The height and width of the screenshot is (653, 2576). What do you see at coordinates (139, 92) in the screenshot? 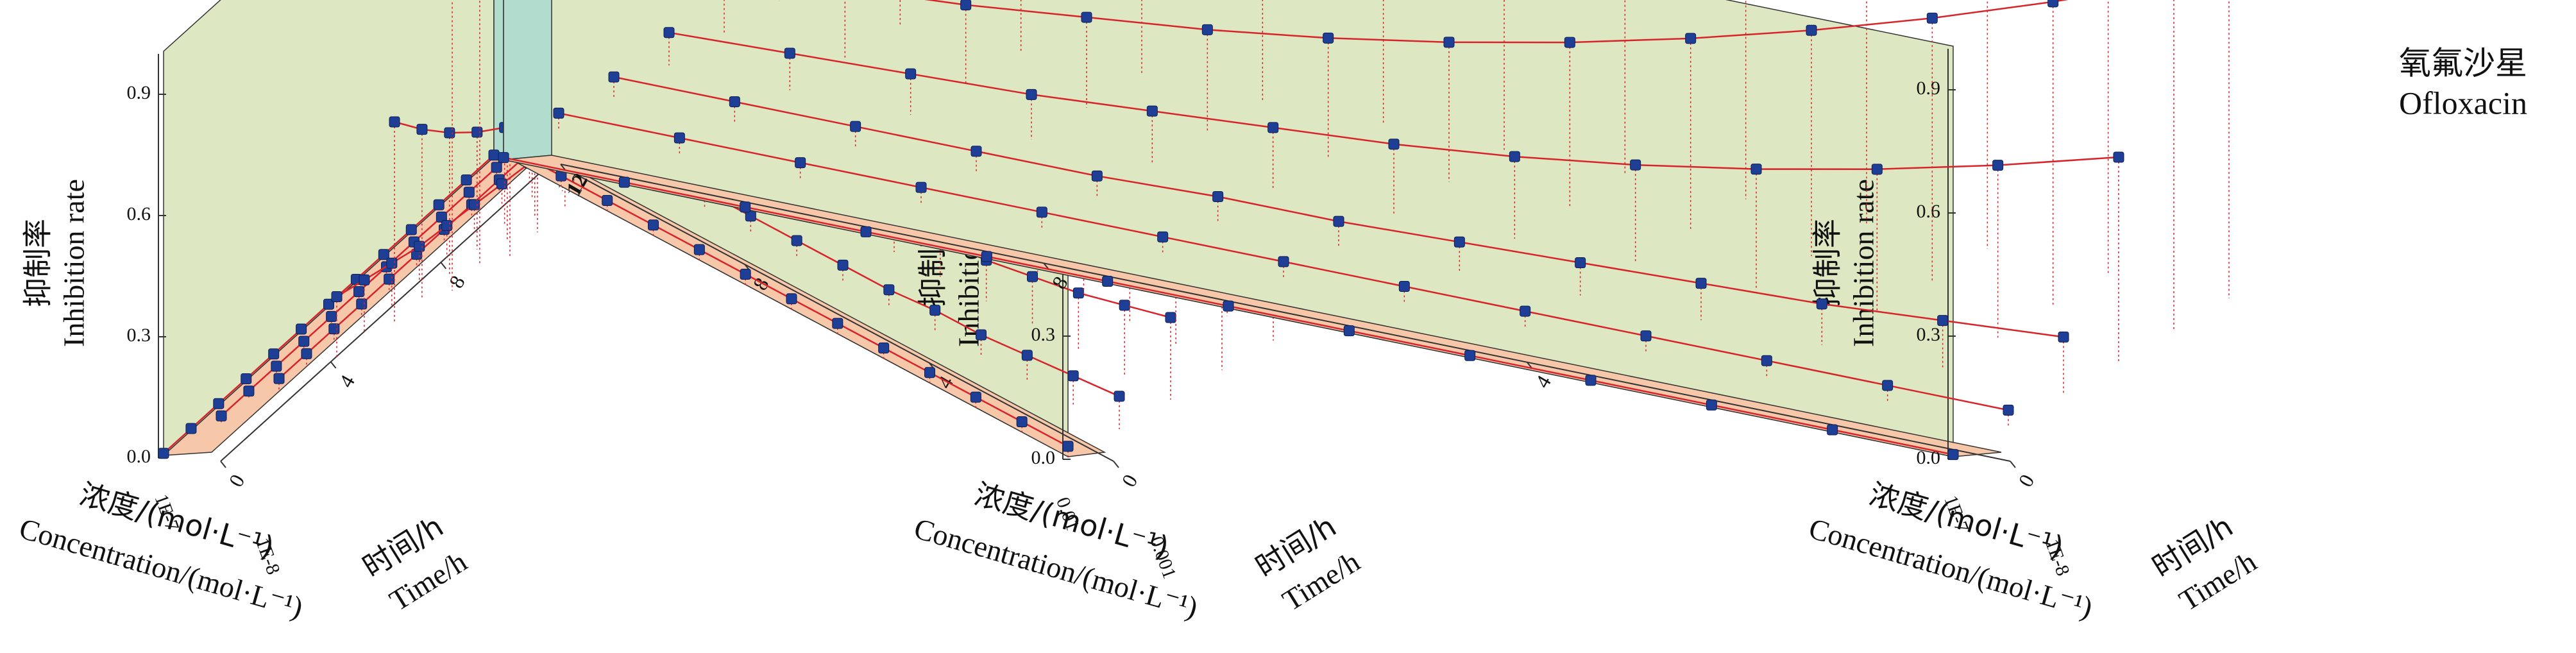
I see `z-tick-label: 0.9` at bounding box center [139, 92].